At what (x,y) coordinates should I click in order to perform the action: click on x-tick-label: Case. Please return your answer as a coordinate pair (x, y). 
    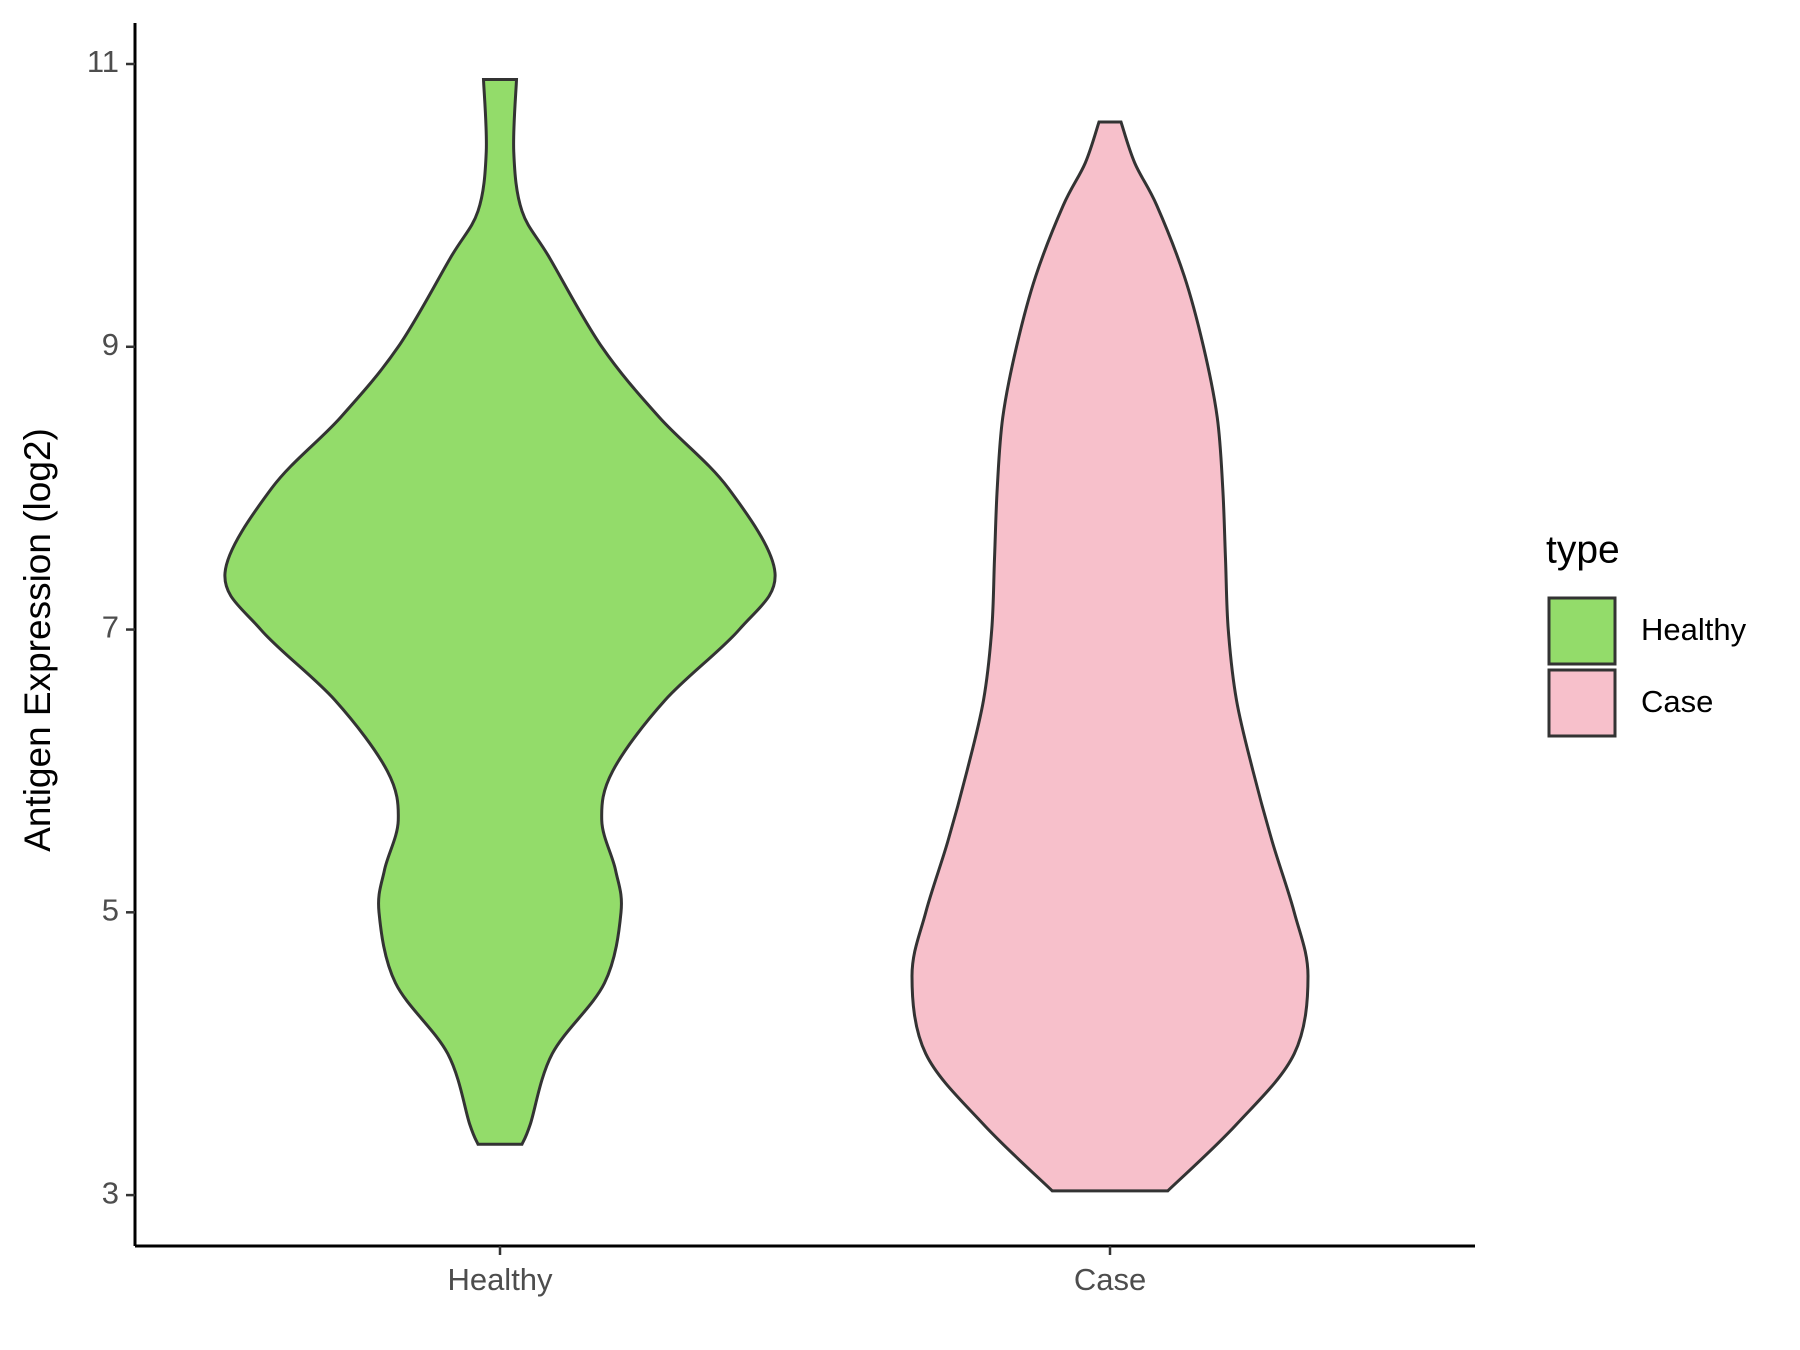
    Looking at the image, I should click on (1110, 1279).